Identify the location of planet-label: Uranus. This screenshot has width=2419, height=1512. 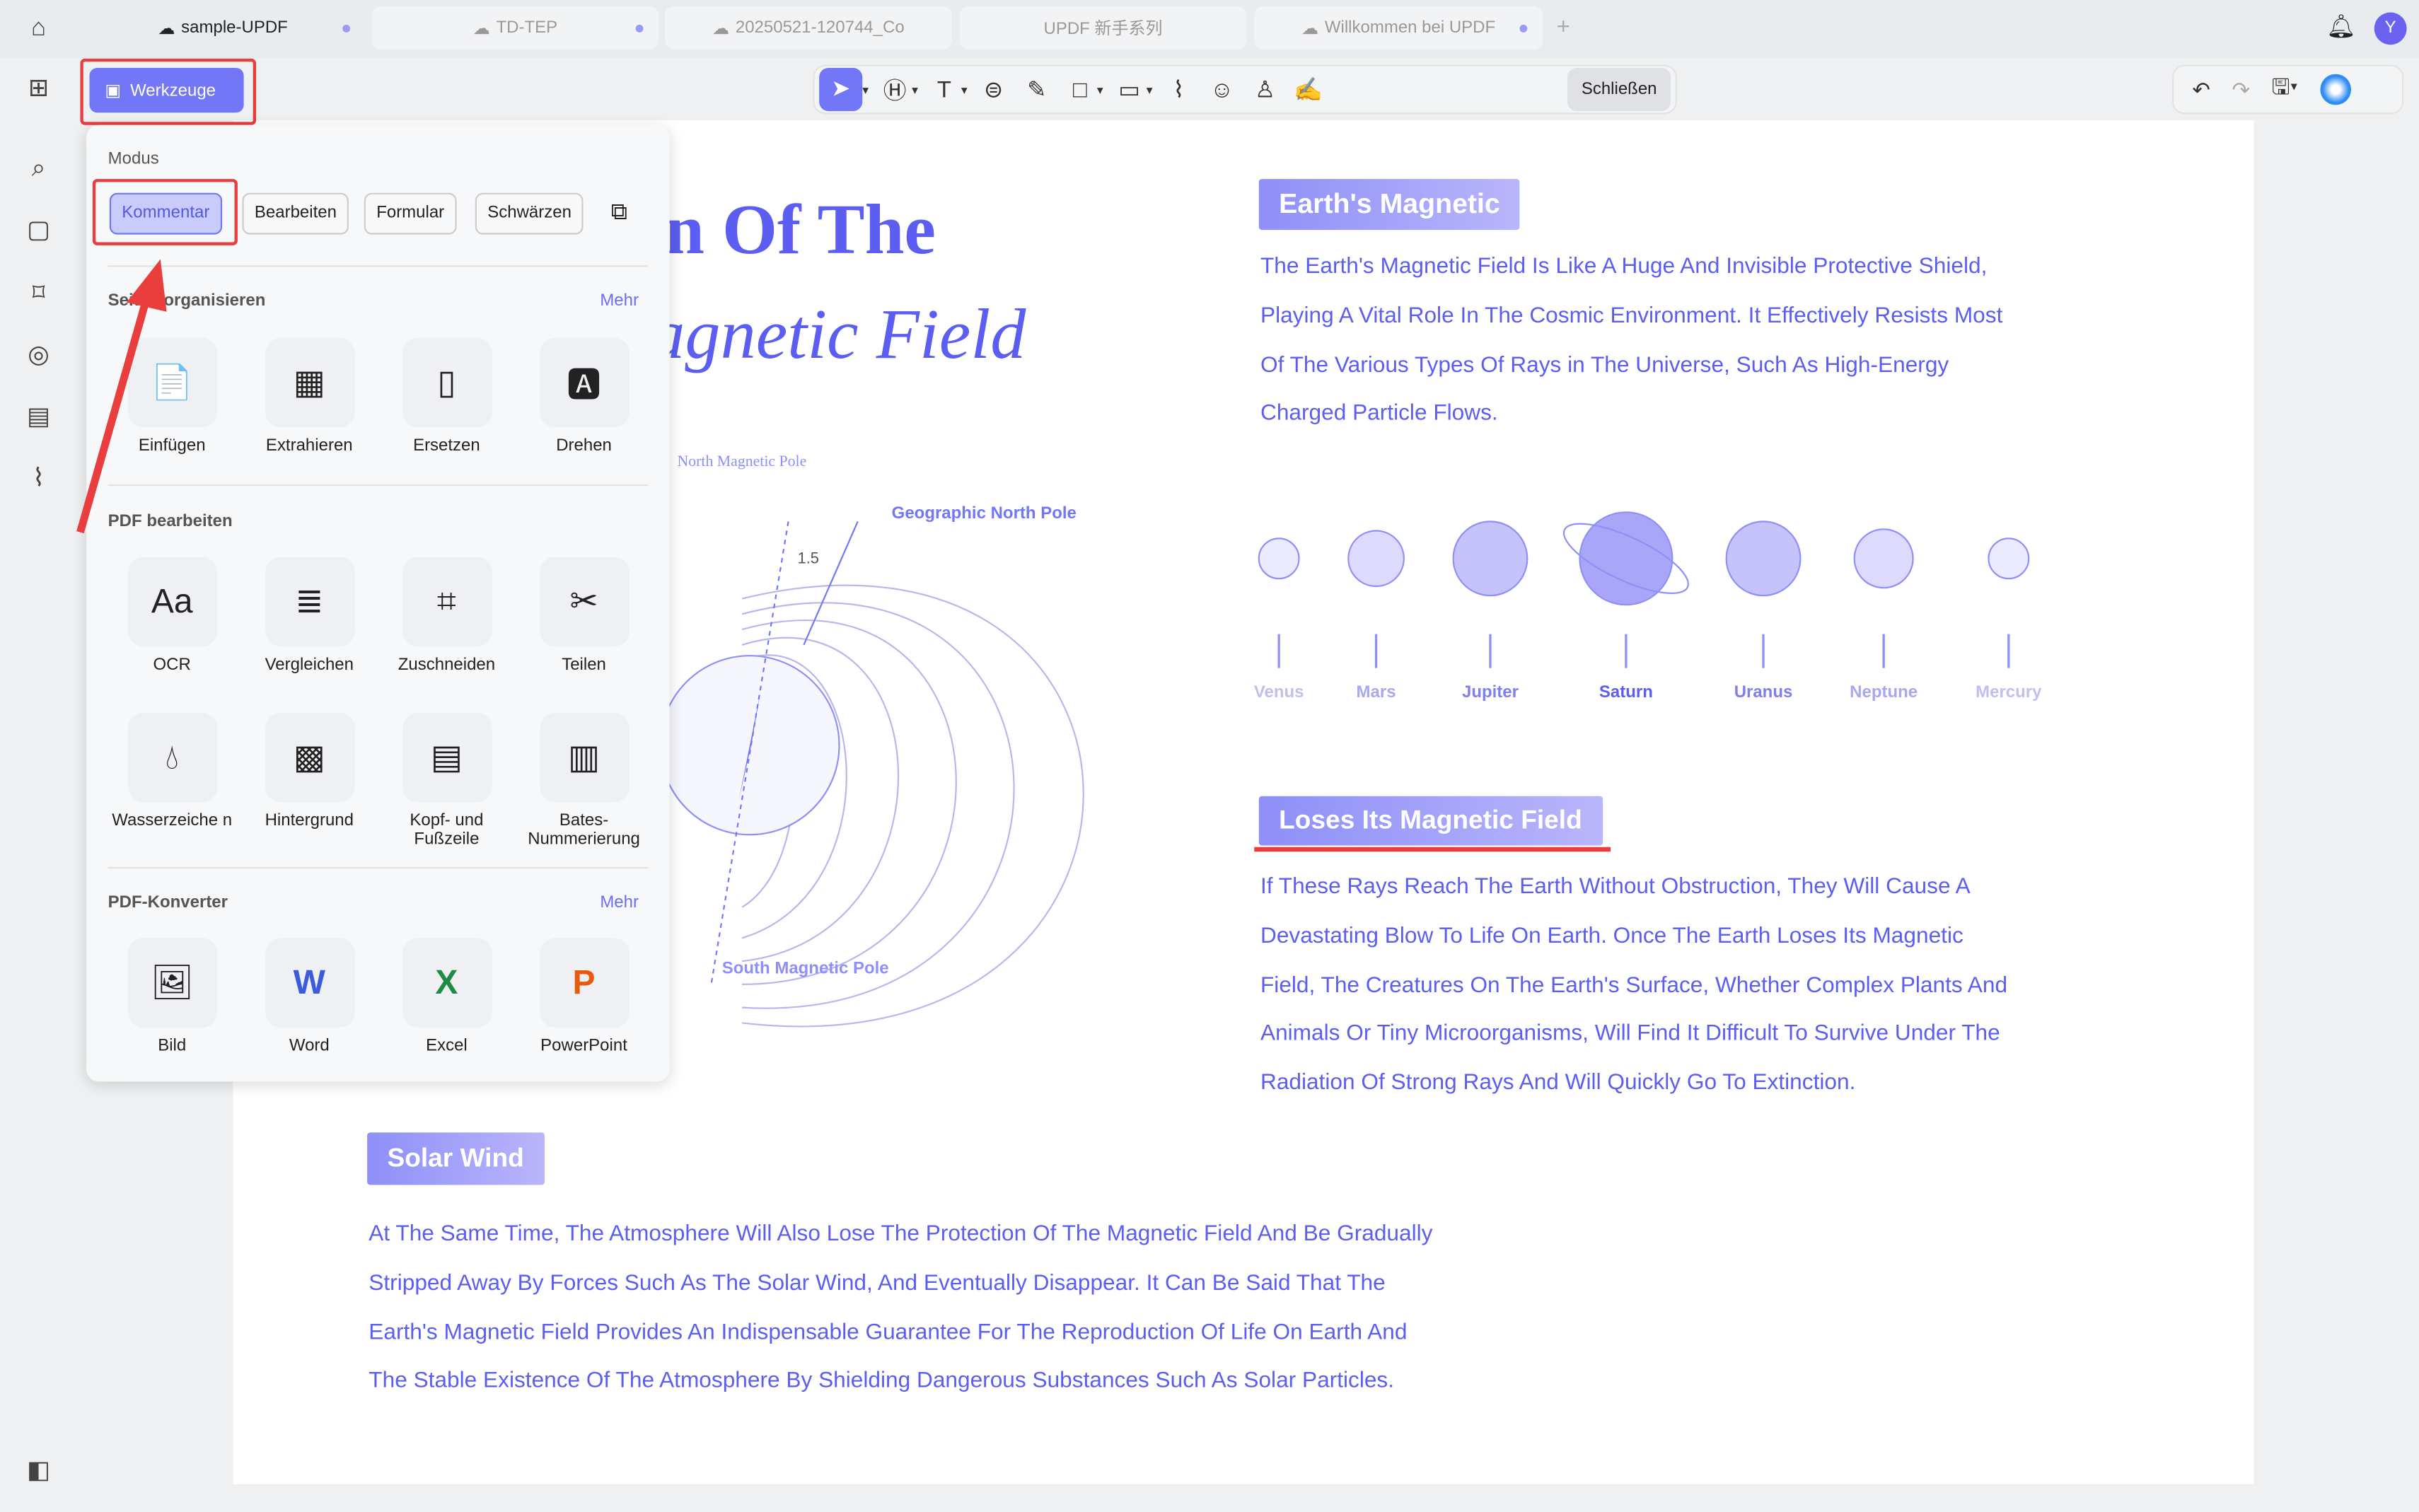
(1763, 692).